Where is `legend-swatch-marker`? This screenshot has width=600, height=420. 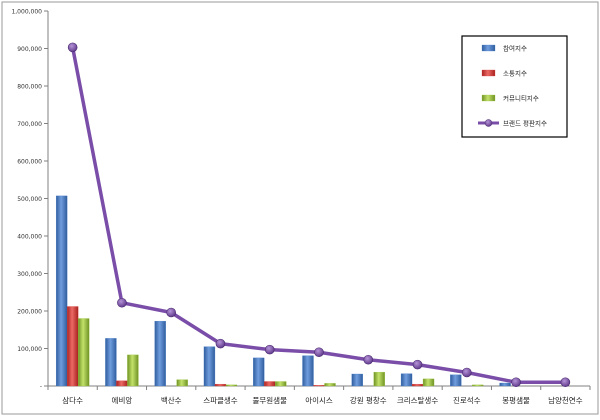 legend-swatch-marker is located at coordinates (488, 123).